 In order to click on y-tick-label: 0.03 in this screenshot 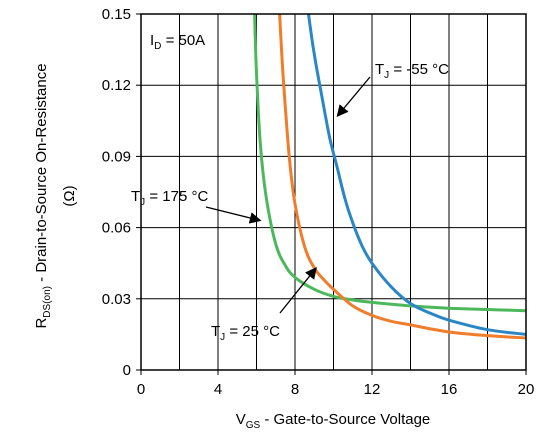, I will do `click(116, 299)`.